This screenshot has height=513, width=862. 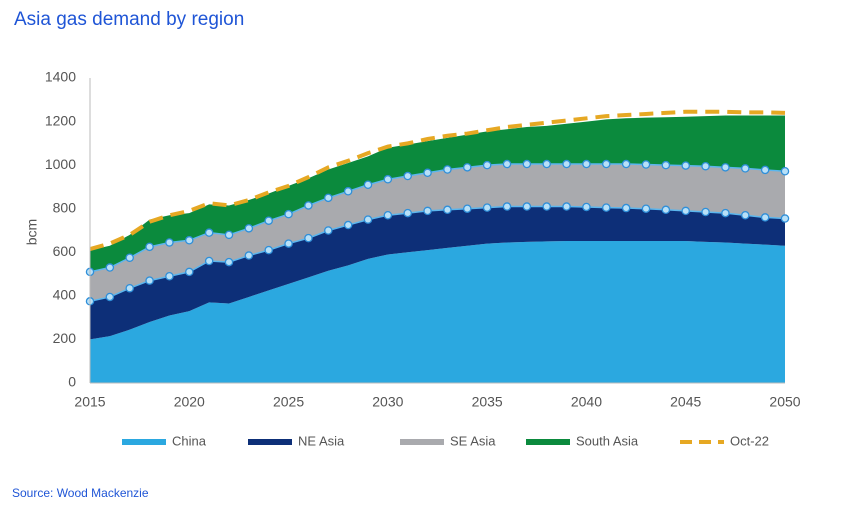 I want to click on x-tick-label: 2015, so click(x=89, y=402).